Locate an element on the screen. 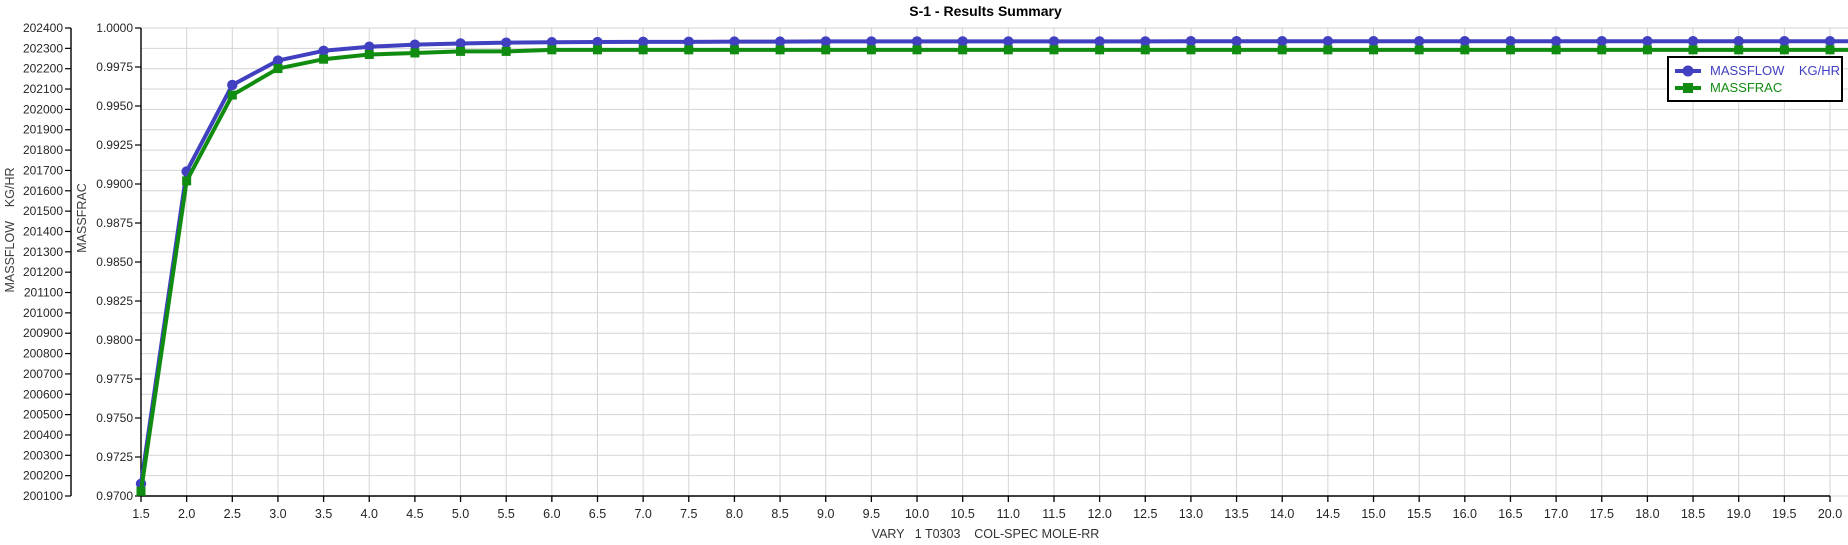 The height and width of the screenshot is (545, 1848). x-tick-label: 12.5 is located at coordinates (1145, 514).